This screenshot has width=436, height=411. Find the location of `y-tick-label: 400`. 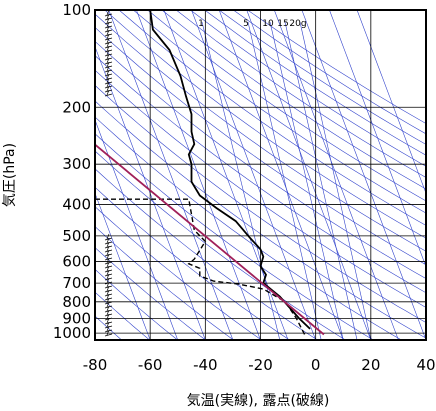

y-tick-label: 400 is located at coordinates (76, 205).